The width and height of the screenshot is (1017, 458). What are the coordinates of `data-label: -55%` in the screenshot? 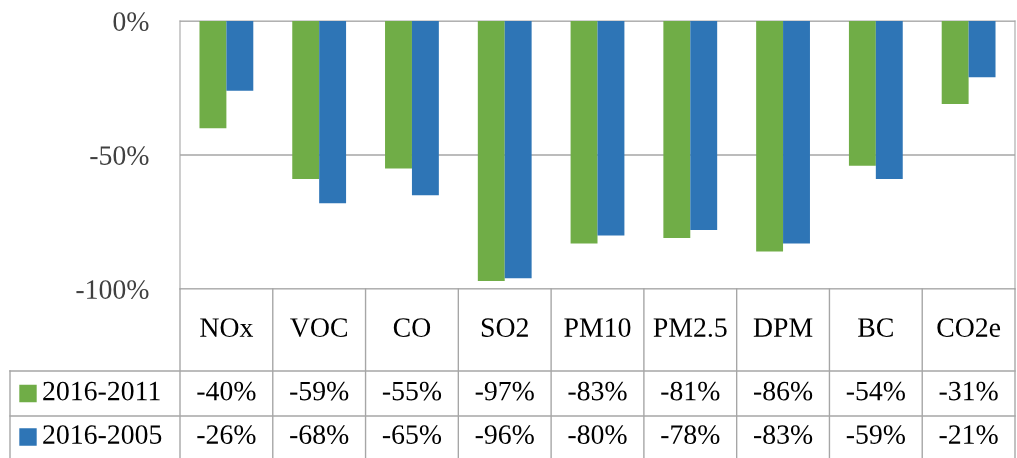 It's located at (412, 391).